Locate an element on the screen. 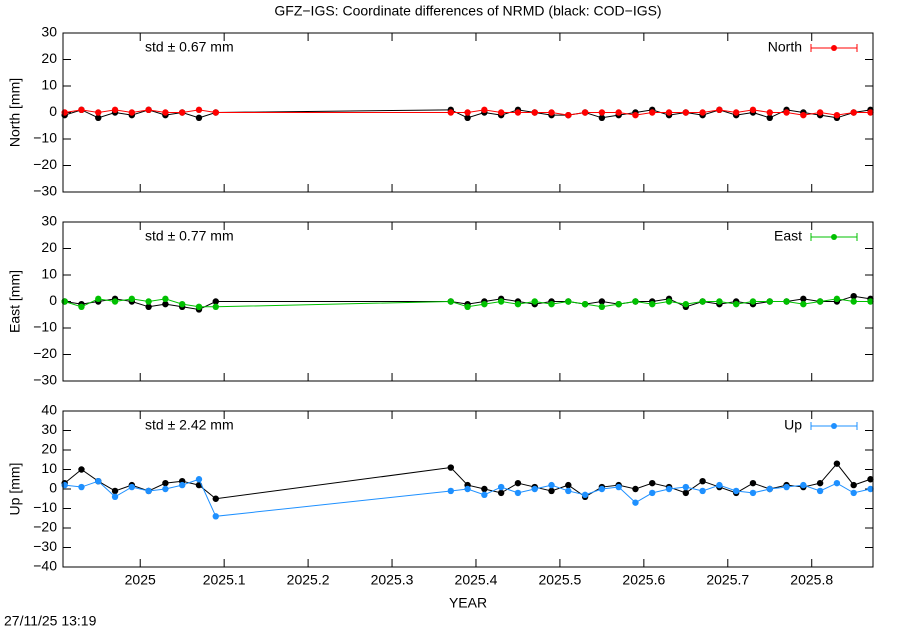  x-tick-label: 2025.3 is located at coordinates (392, 580).